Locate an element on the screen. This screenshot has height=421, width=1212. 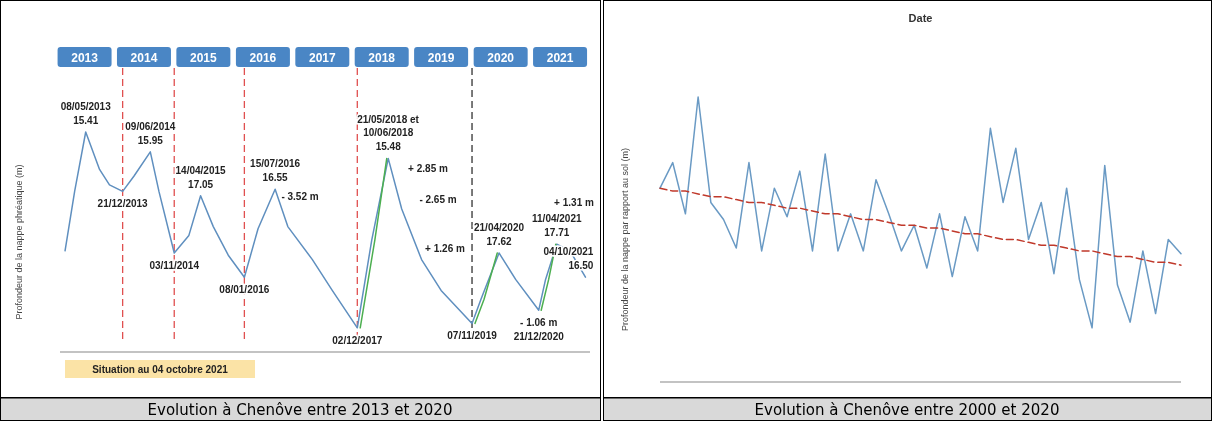
x-tick-label: 2019 is located at coordinates (441, 57).